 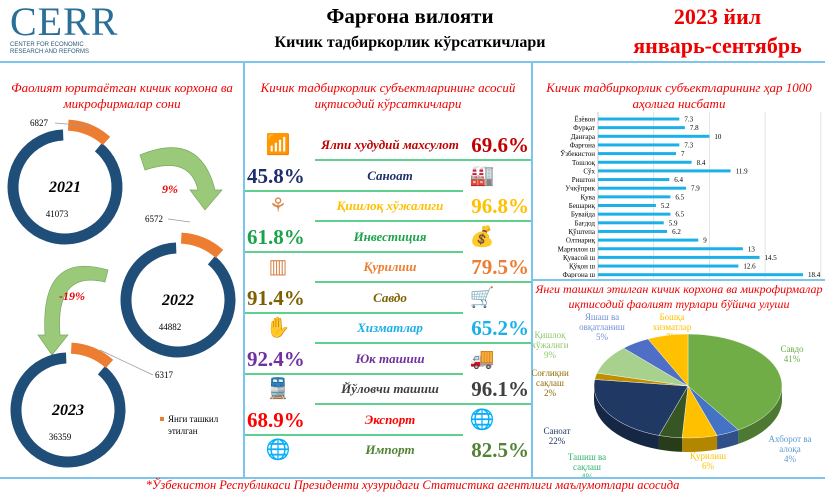 What do you see at coordinates (749, 267) in the screenshot?
I see `bar-value-label: 12.6` at bounding box center [749, 267].